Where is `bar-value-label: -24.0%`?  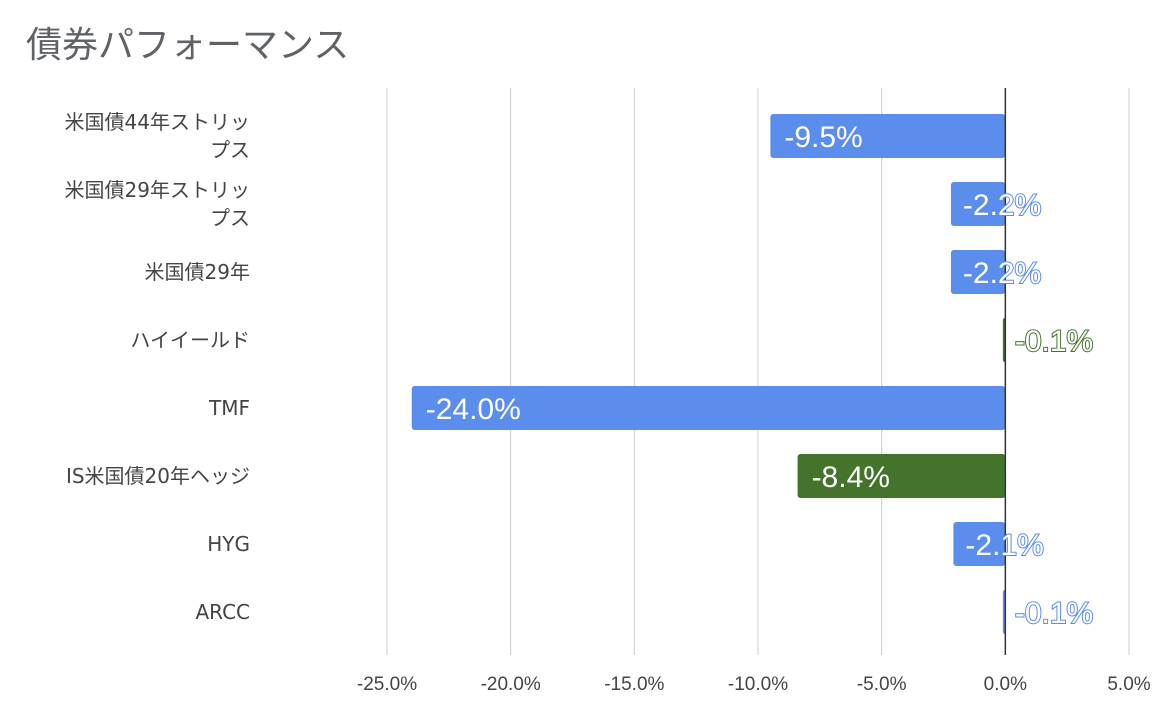 bar-value-label: -24.0% is located at coordinates (473, 409).